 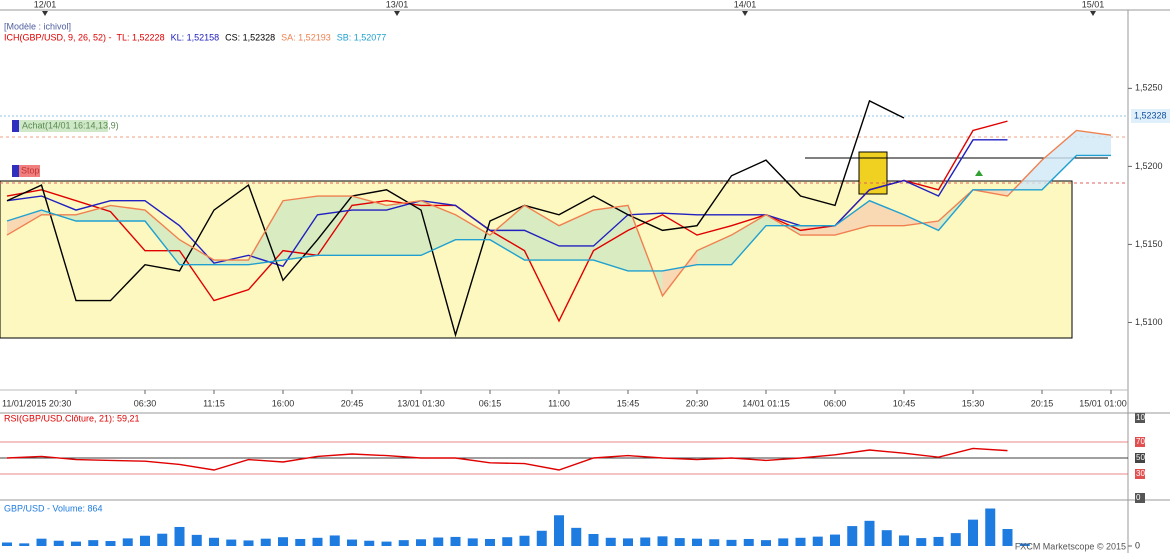 I want to click on x-tick-label: 06:00, so click(x=835, y=403).